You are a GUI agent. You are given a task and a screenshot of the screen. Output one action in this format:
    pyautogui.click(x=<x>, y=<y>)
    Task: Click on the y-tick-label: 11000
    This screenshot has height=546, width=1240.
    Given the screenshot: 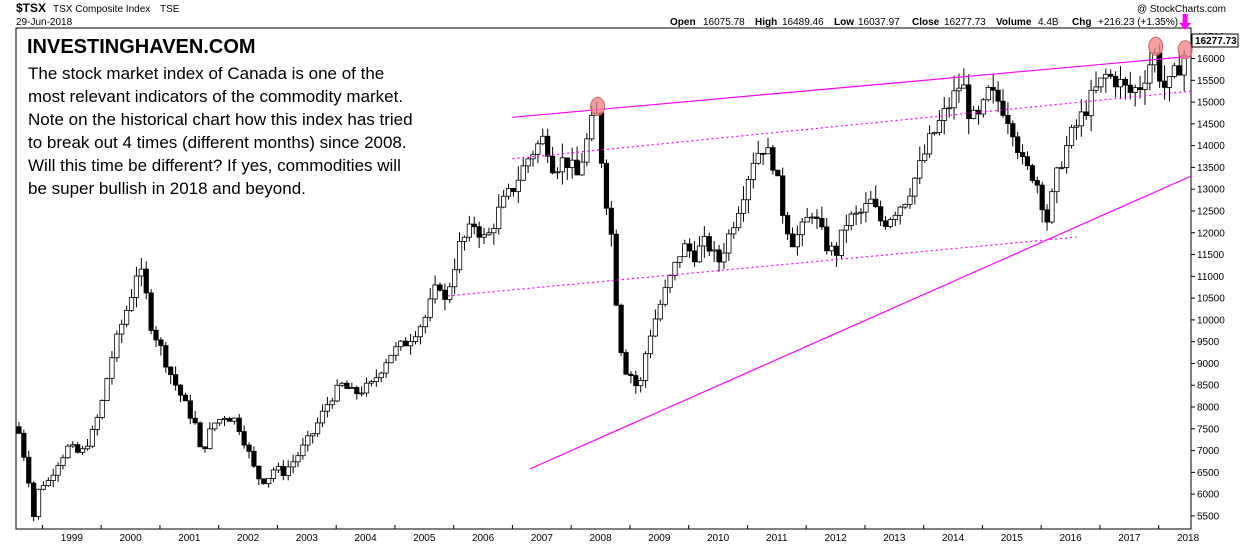 What is the action you would take?
    pyautogui.click(x=1211, y=277)
    